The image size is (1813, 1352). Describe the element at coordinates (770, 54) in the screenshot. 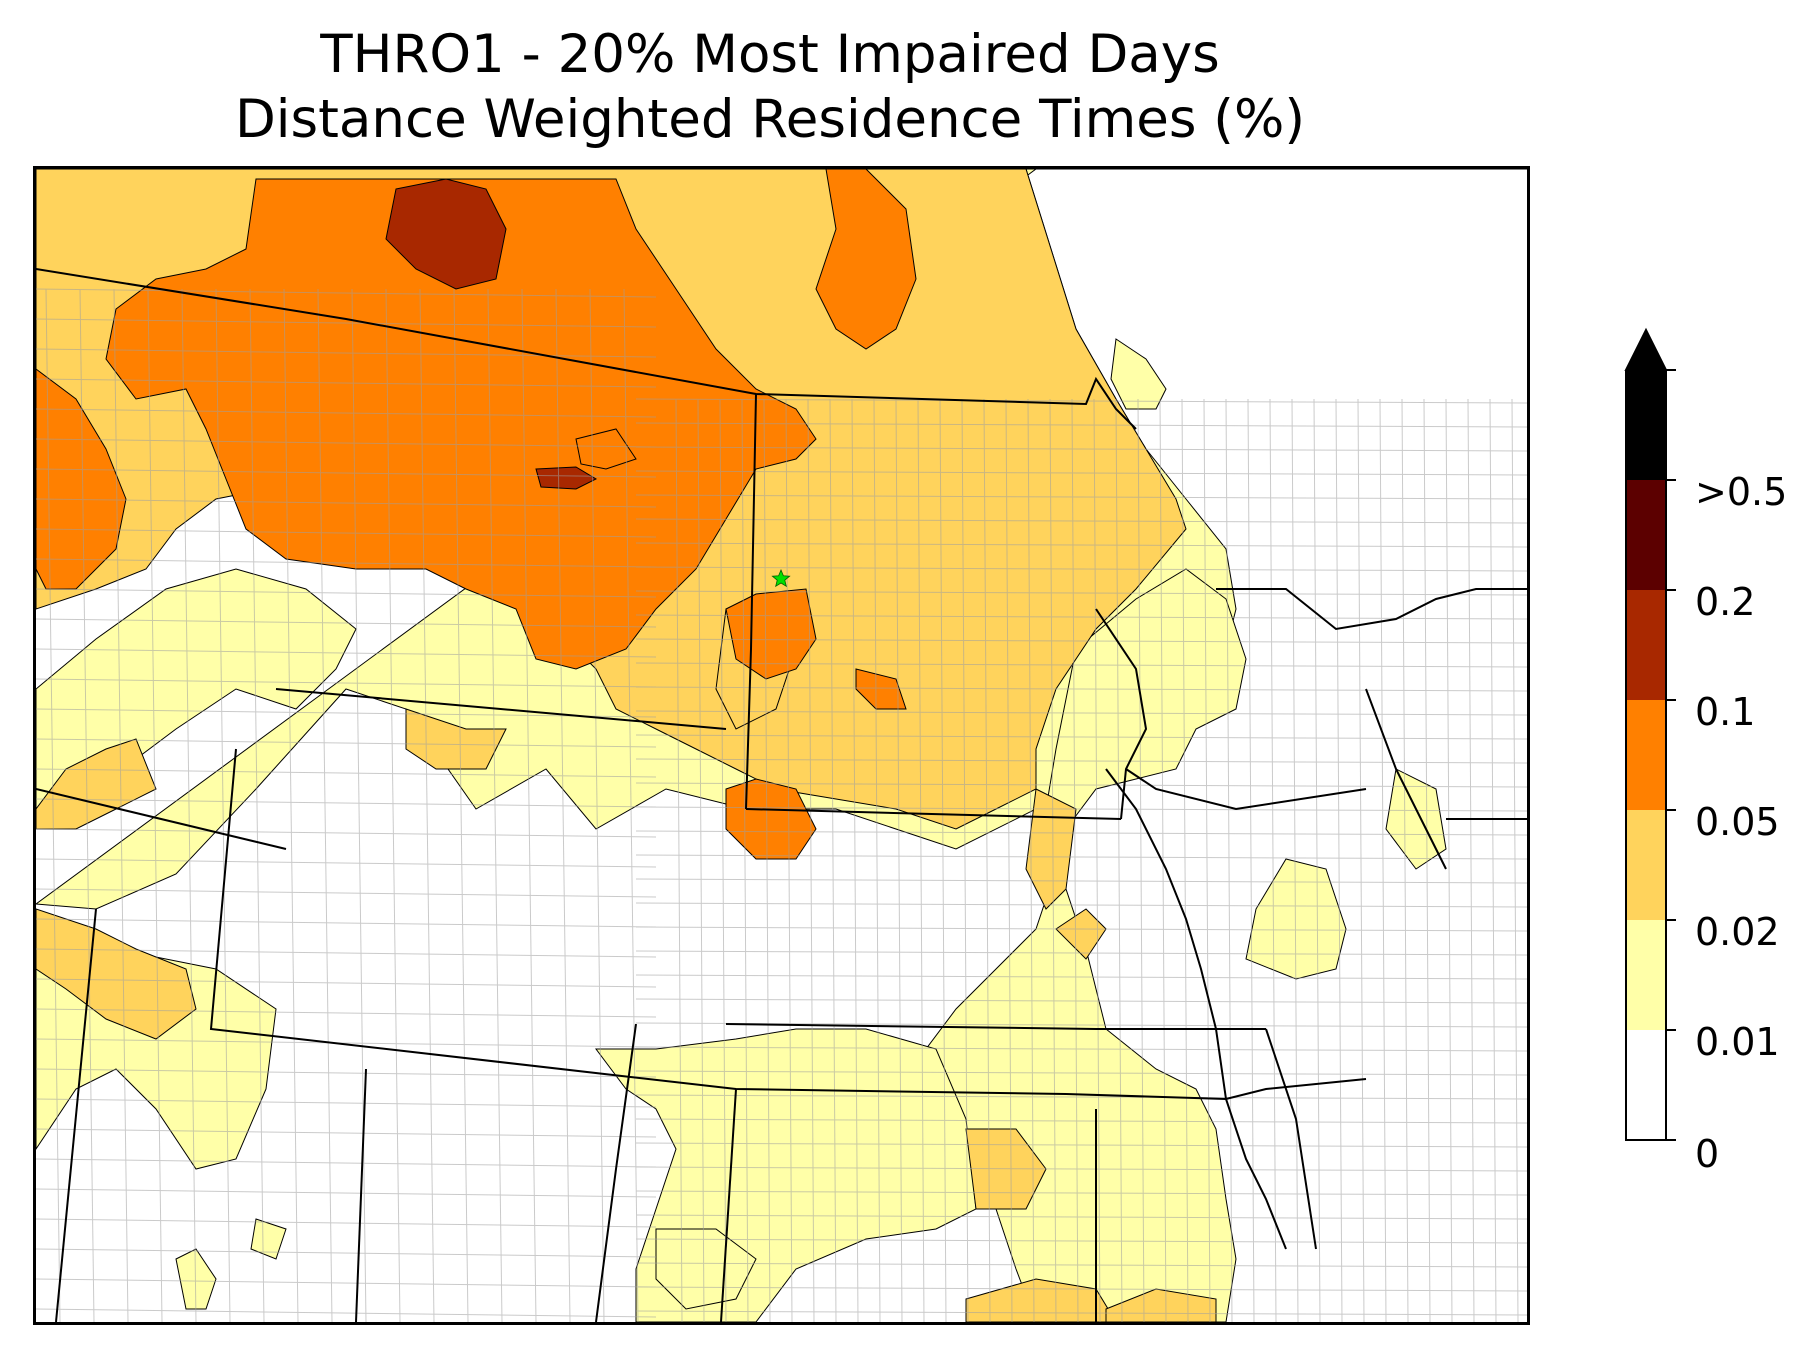

I see `map-title-line-1: THRO1 - 20% Most Impaired Days` at that location.